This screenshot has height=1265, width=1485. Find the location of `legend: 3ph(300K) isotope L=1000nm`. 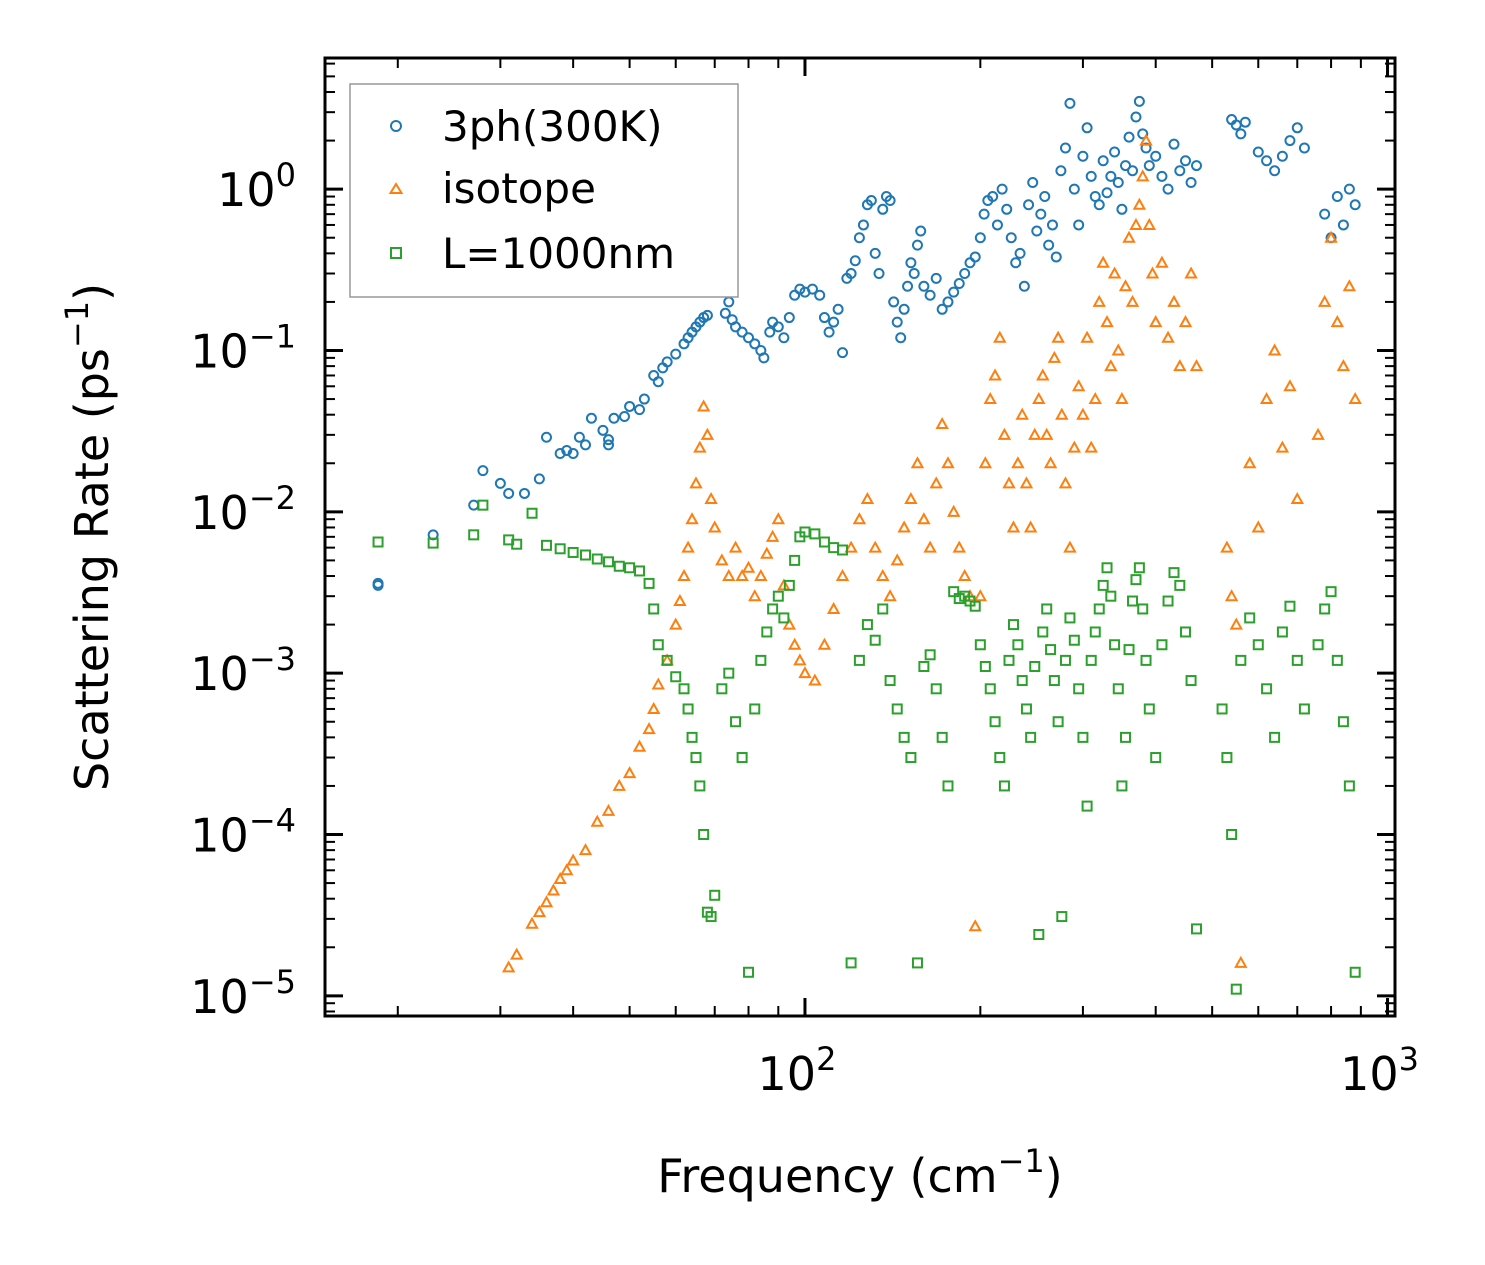

legend: 3ph(300K) isotope L=1000nm is located at coordinates (544, 190).